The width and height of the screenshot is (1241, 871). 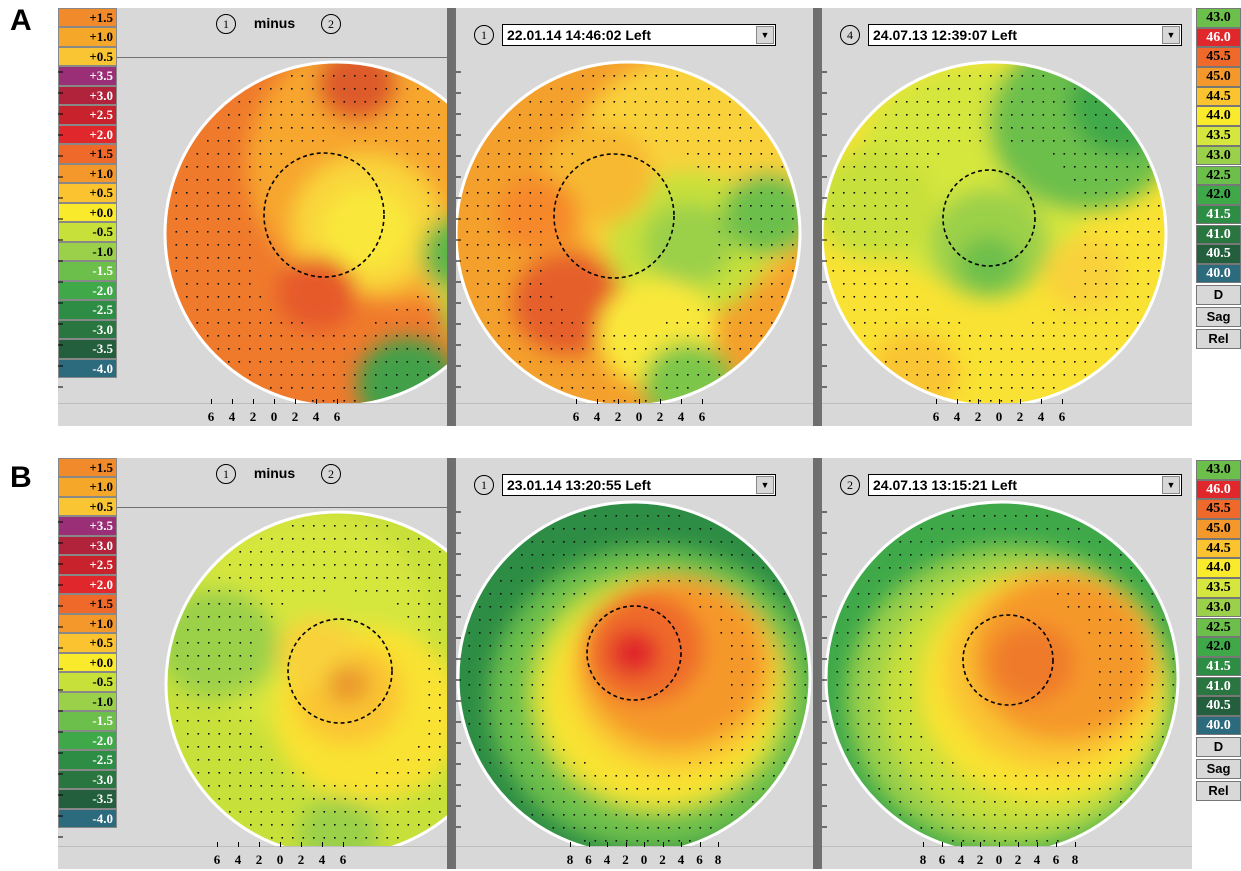 What do you see at coordinates (87, 251) in the screenshot?
I see `legend-item: -1.0` at bounding box center [87, 251].